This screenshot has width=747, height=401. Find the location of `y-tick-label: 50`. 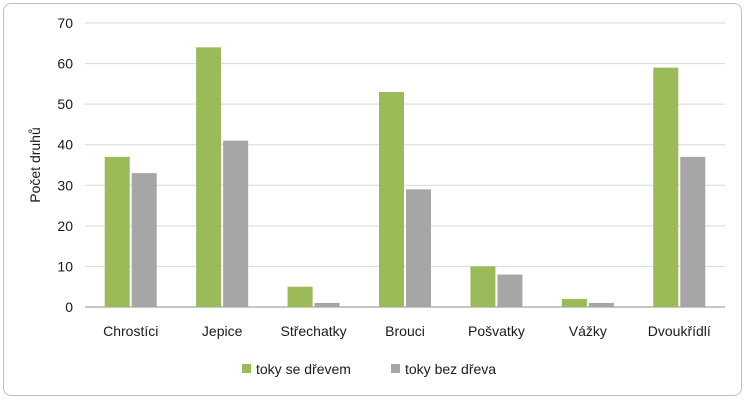

y-tick-label: 50 is located at coordinates (65, 104).